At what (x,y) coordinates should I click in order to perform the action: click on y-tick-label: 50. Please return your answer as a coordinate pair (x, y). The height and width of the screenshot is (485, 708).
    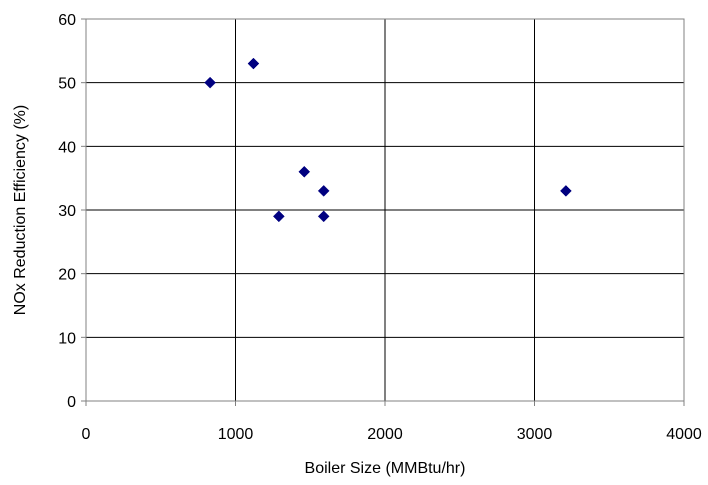
    Looking at the image, I should click on (67, 84).